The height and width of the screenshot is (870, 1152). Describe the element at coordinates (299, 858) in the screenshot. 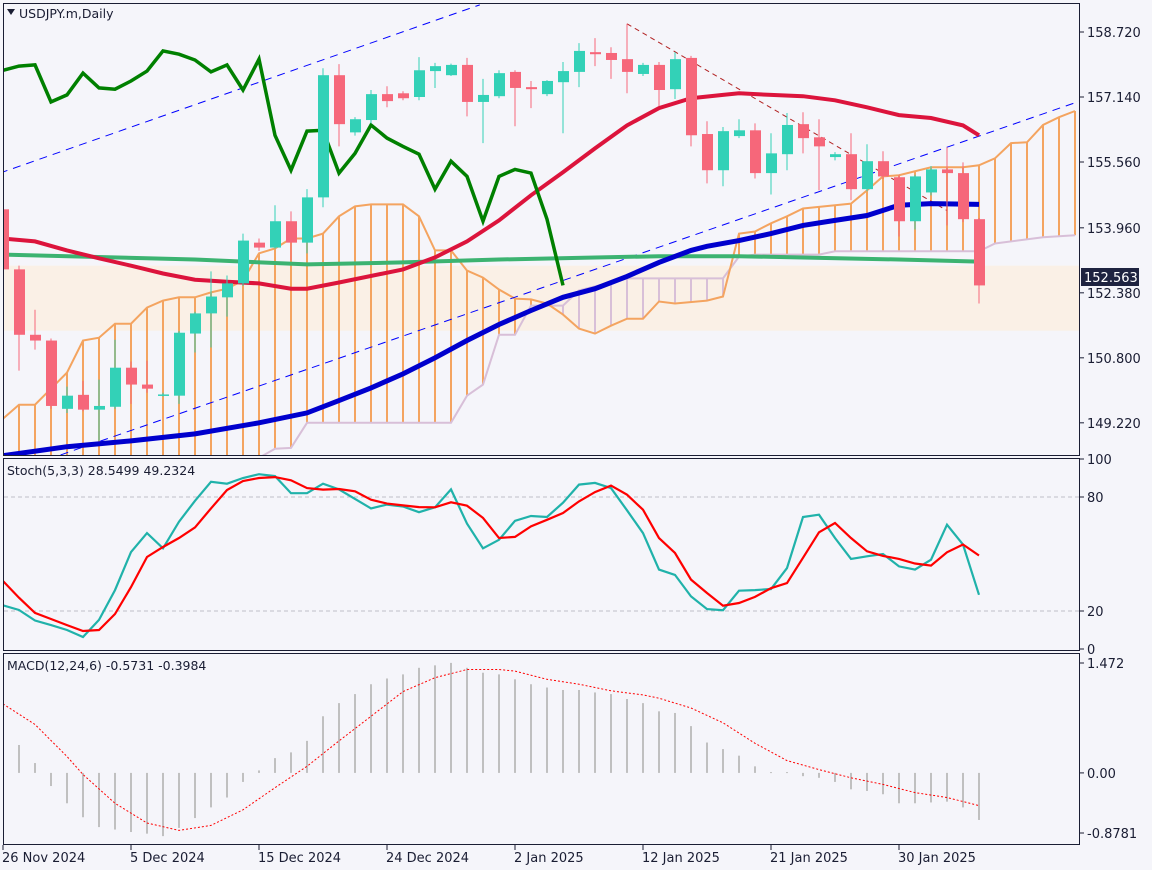

I see `time-tick-label: 15 Dec 2024` at that location.